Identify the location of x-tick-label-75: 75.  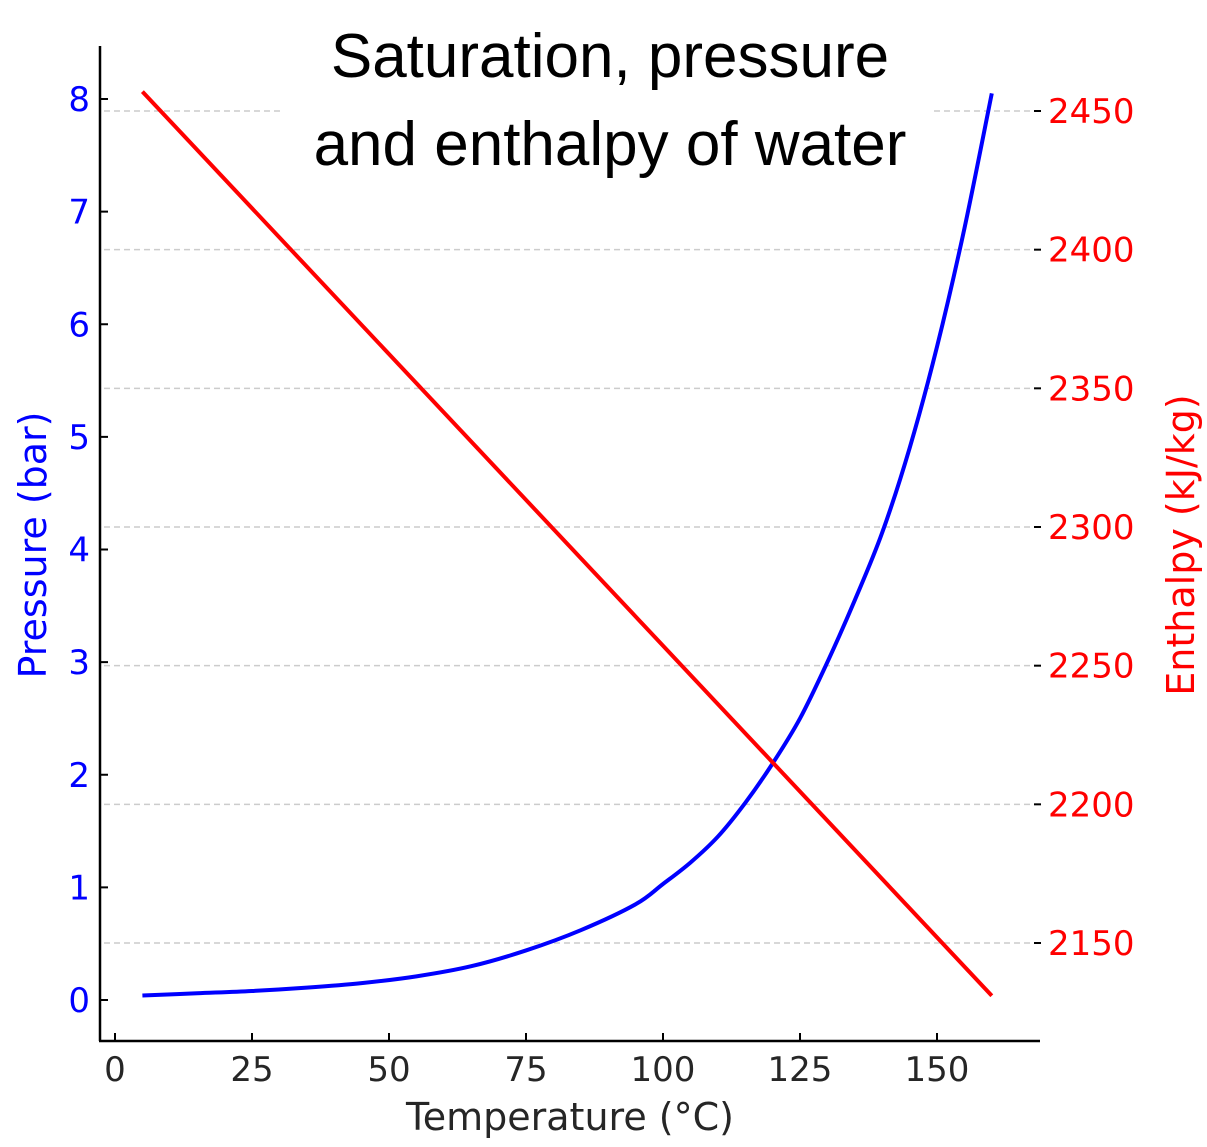
(525, 1070).